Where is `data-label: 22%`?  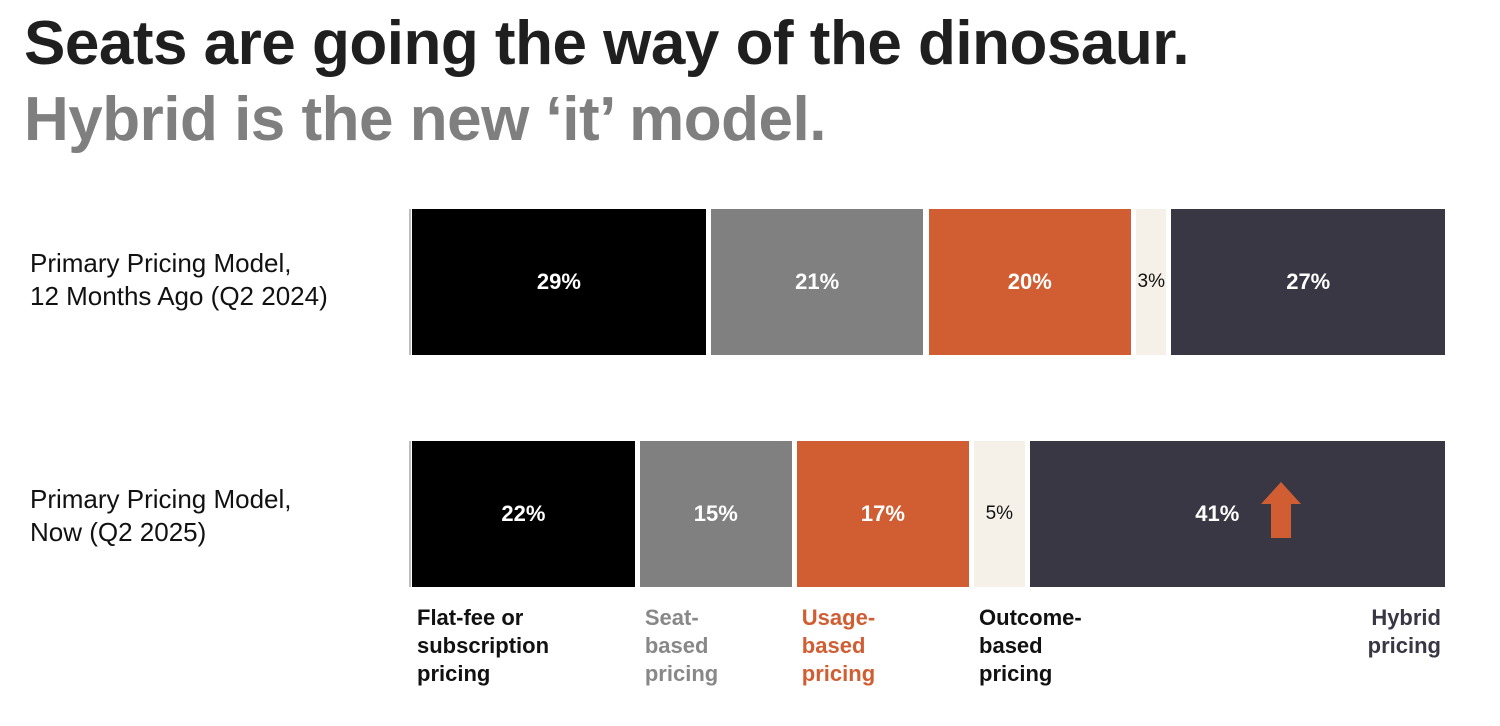 data-label: 22% is located at coordinates (523, 513).